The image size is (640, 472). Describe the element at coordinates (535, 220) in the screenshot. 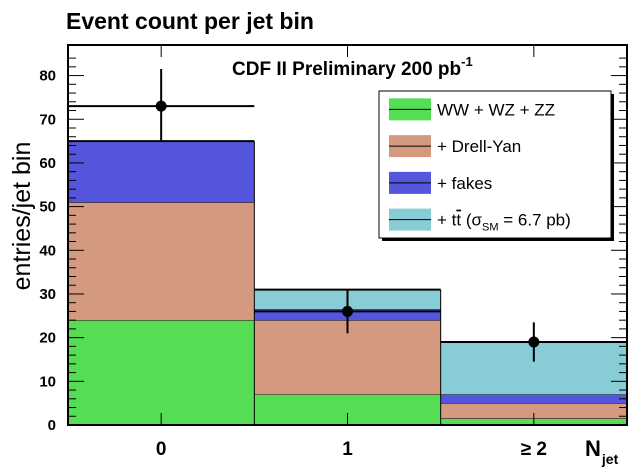

I see `legend-label-part: = 6.7 pb)` at that location.